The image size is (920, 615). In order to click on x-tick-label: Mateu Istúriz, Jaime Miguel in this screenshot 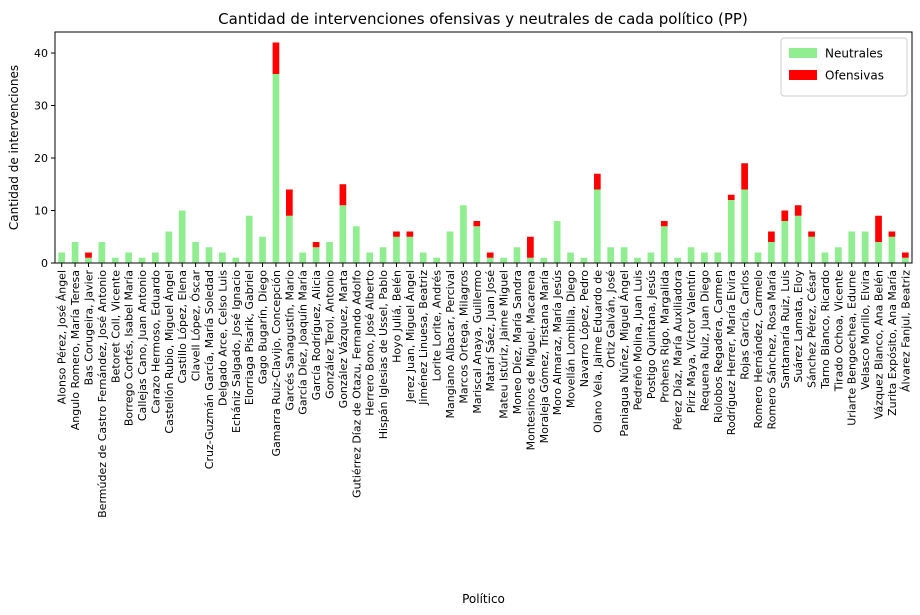, I will do `click(504, 344)`.